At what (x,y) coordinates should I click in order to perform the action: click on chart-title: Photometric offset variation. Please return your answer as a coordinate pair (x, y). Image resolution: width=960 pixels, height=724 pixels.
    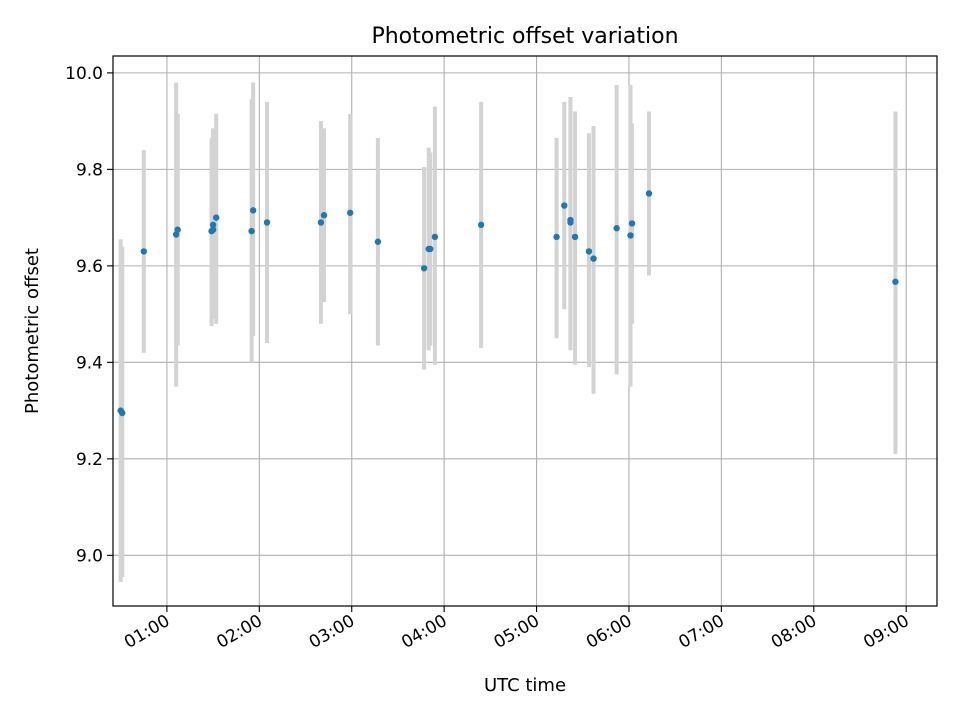
    Looking at the image, I should click on (524, 36).